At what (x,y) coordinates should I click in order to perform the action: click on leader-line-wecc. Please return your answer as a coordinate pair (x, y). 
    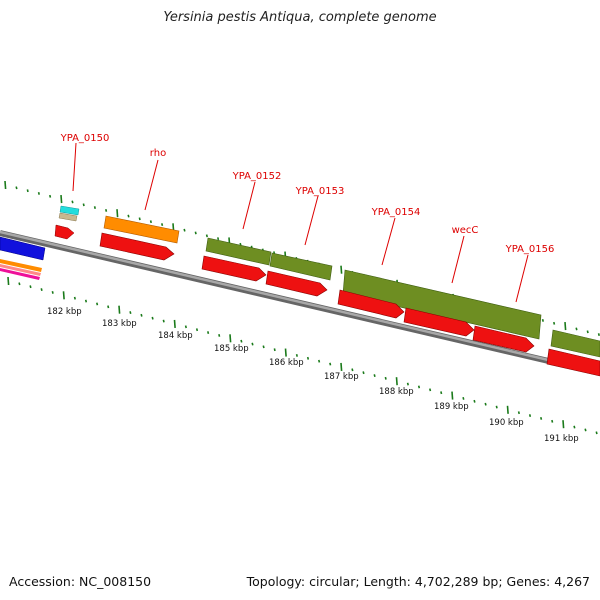
    Looking at the image, I should click on (458, 259).